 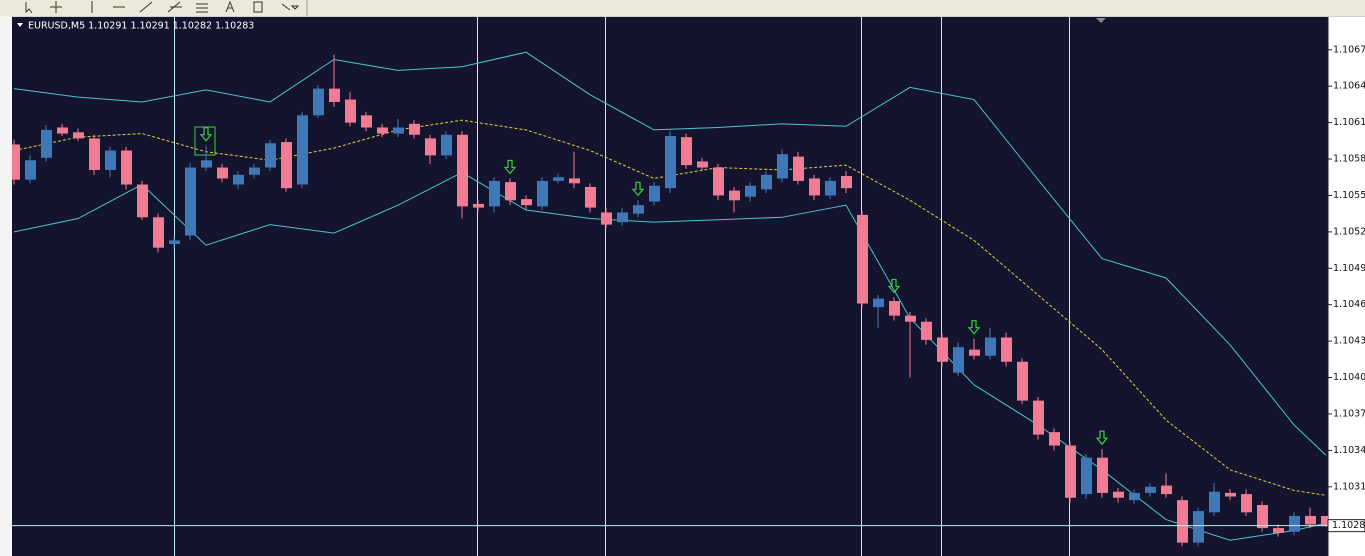 I want to click on y-tick-label: 1.10555, so click(x=1349, y=195).